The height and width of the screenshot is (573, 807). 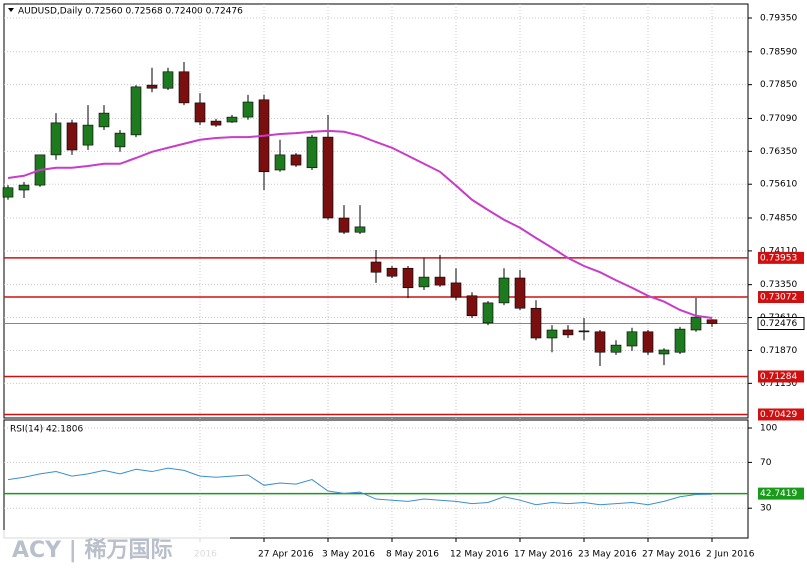 I want to click on x-tick-label: 27 Apr 2016, so click(x=286, y=555).